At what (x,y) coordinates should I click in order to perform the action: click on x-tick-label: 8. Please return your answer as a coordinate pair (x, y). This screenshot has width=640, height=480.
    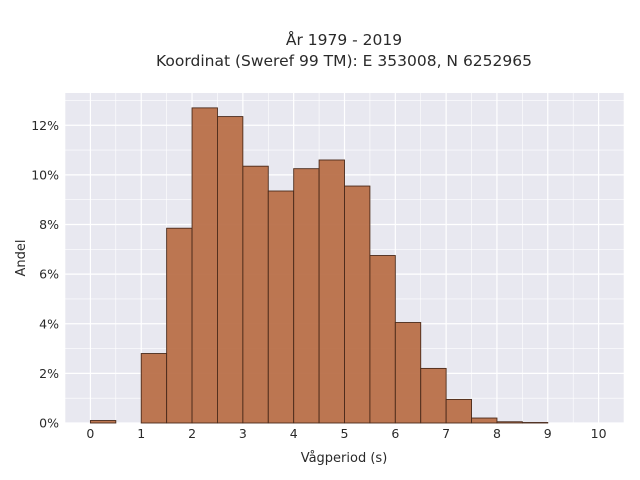
    Looking at the image, I should click on (497, 433).